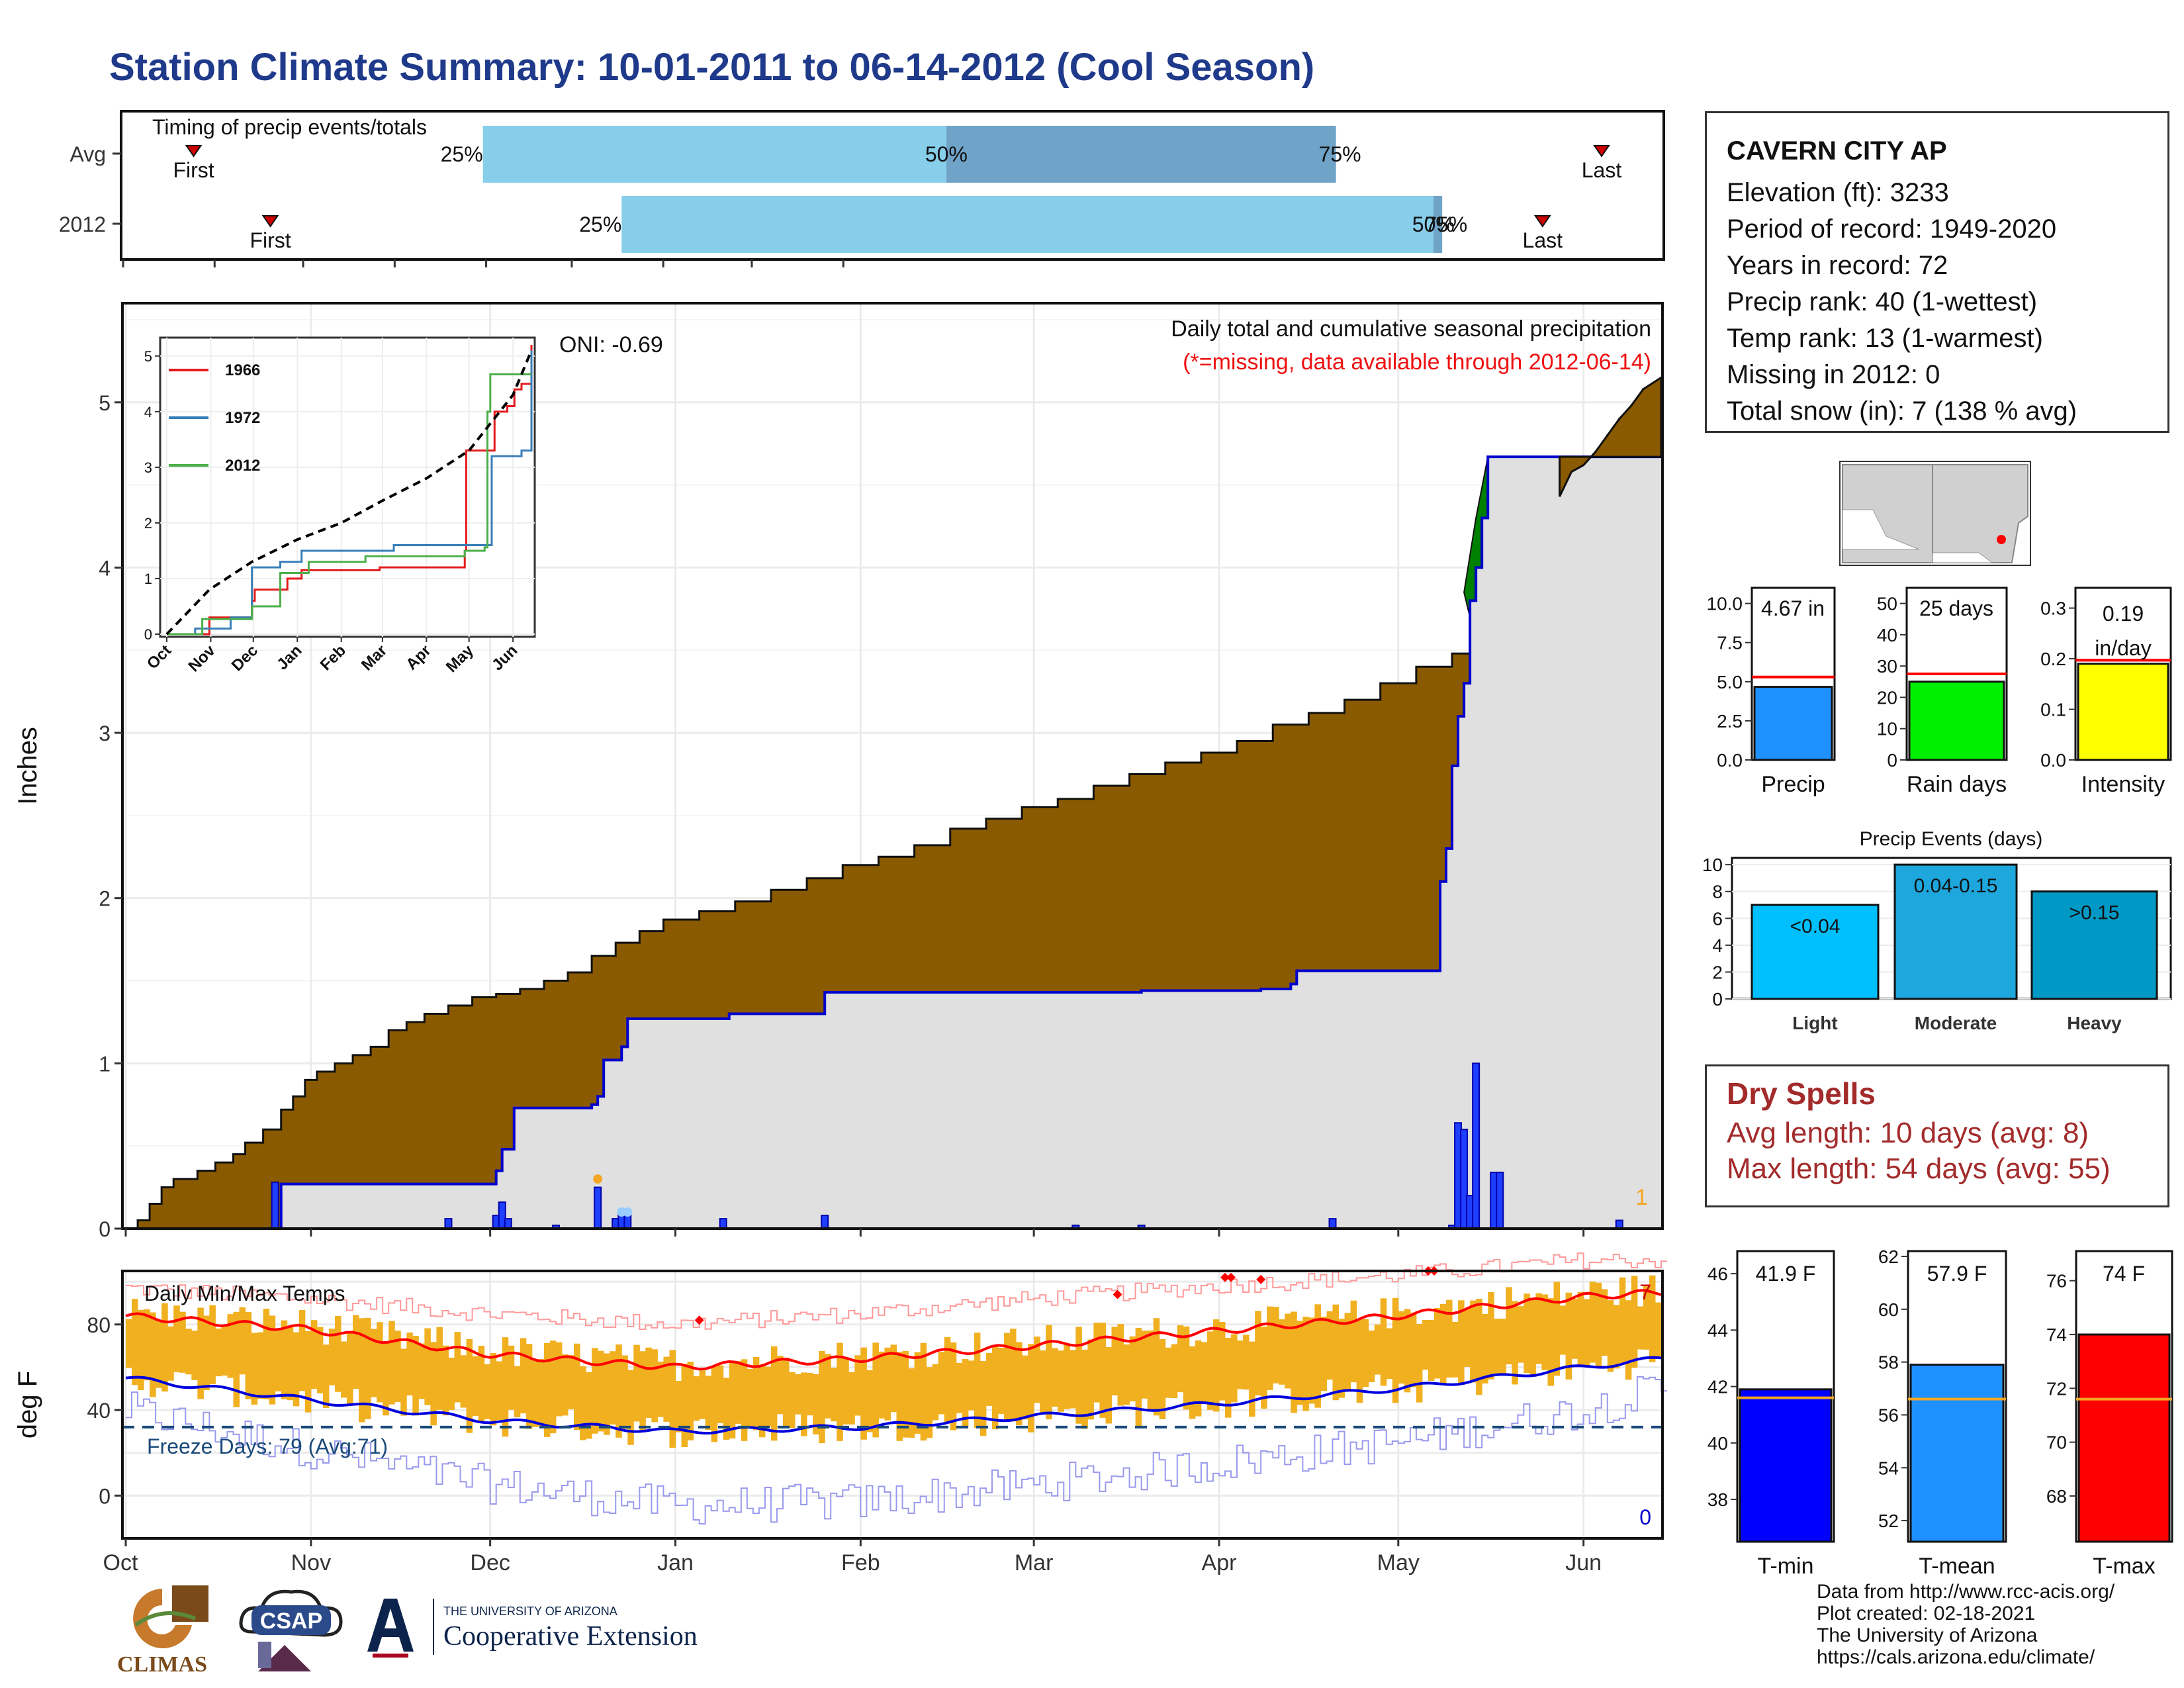  What do you see at coordinates (148, 412) in the screenshot?
I see `inset-y-tick-label: 4` at bounding box center [148, 412].